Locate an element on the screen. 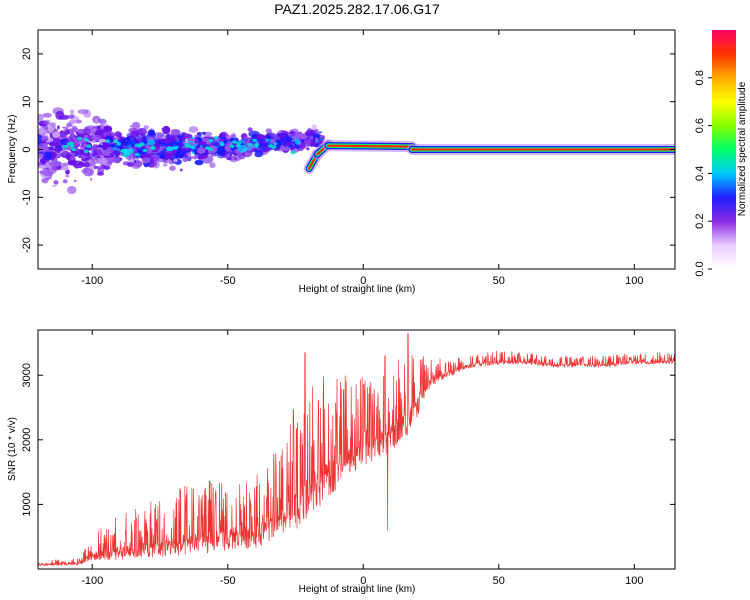 The height and width of the screenshot is (600, 750). colorbar-tick-label: 0.0 is located at coordinates (700, 268).